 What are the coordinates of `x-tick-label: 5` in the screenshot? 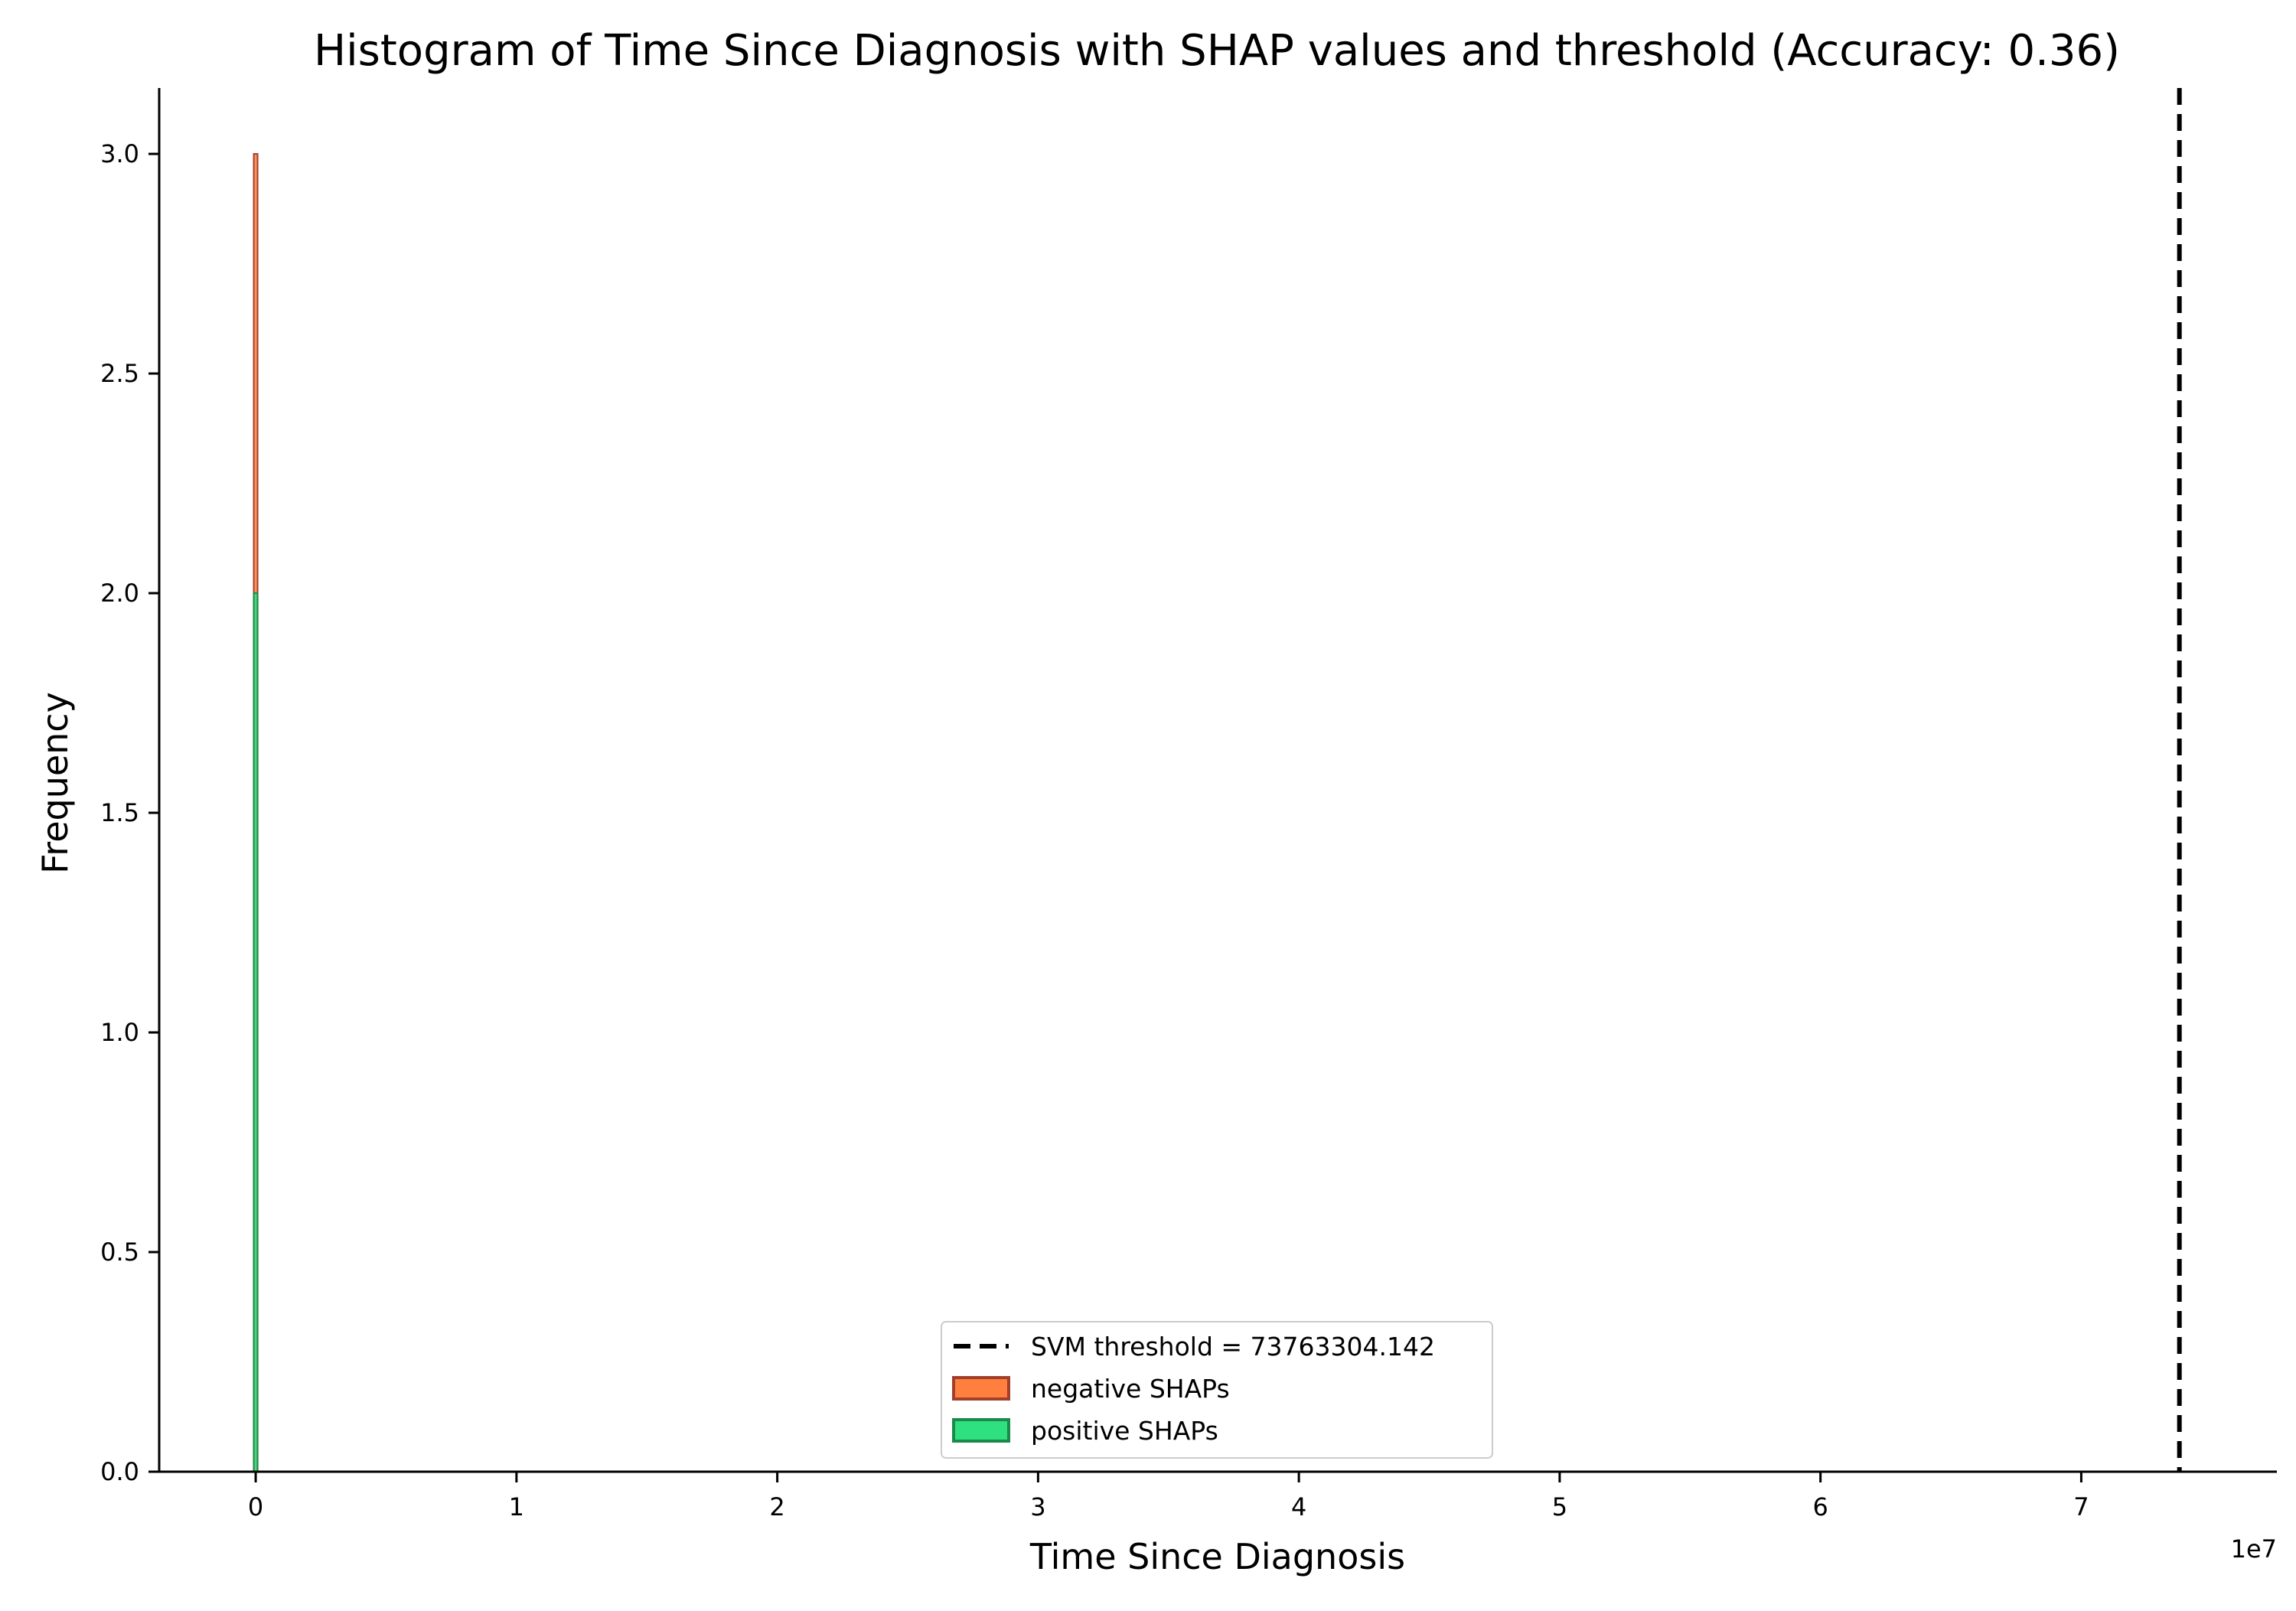 It's located at (1559, 1506).